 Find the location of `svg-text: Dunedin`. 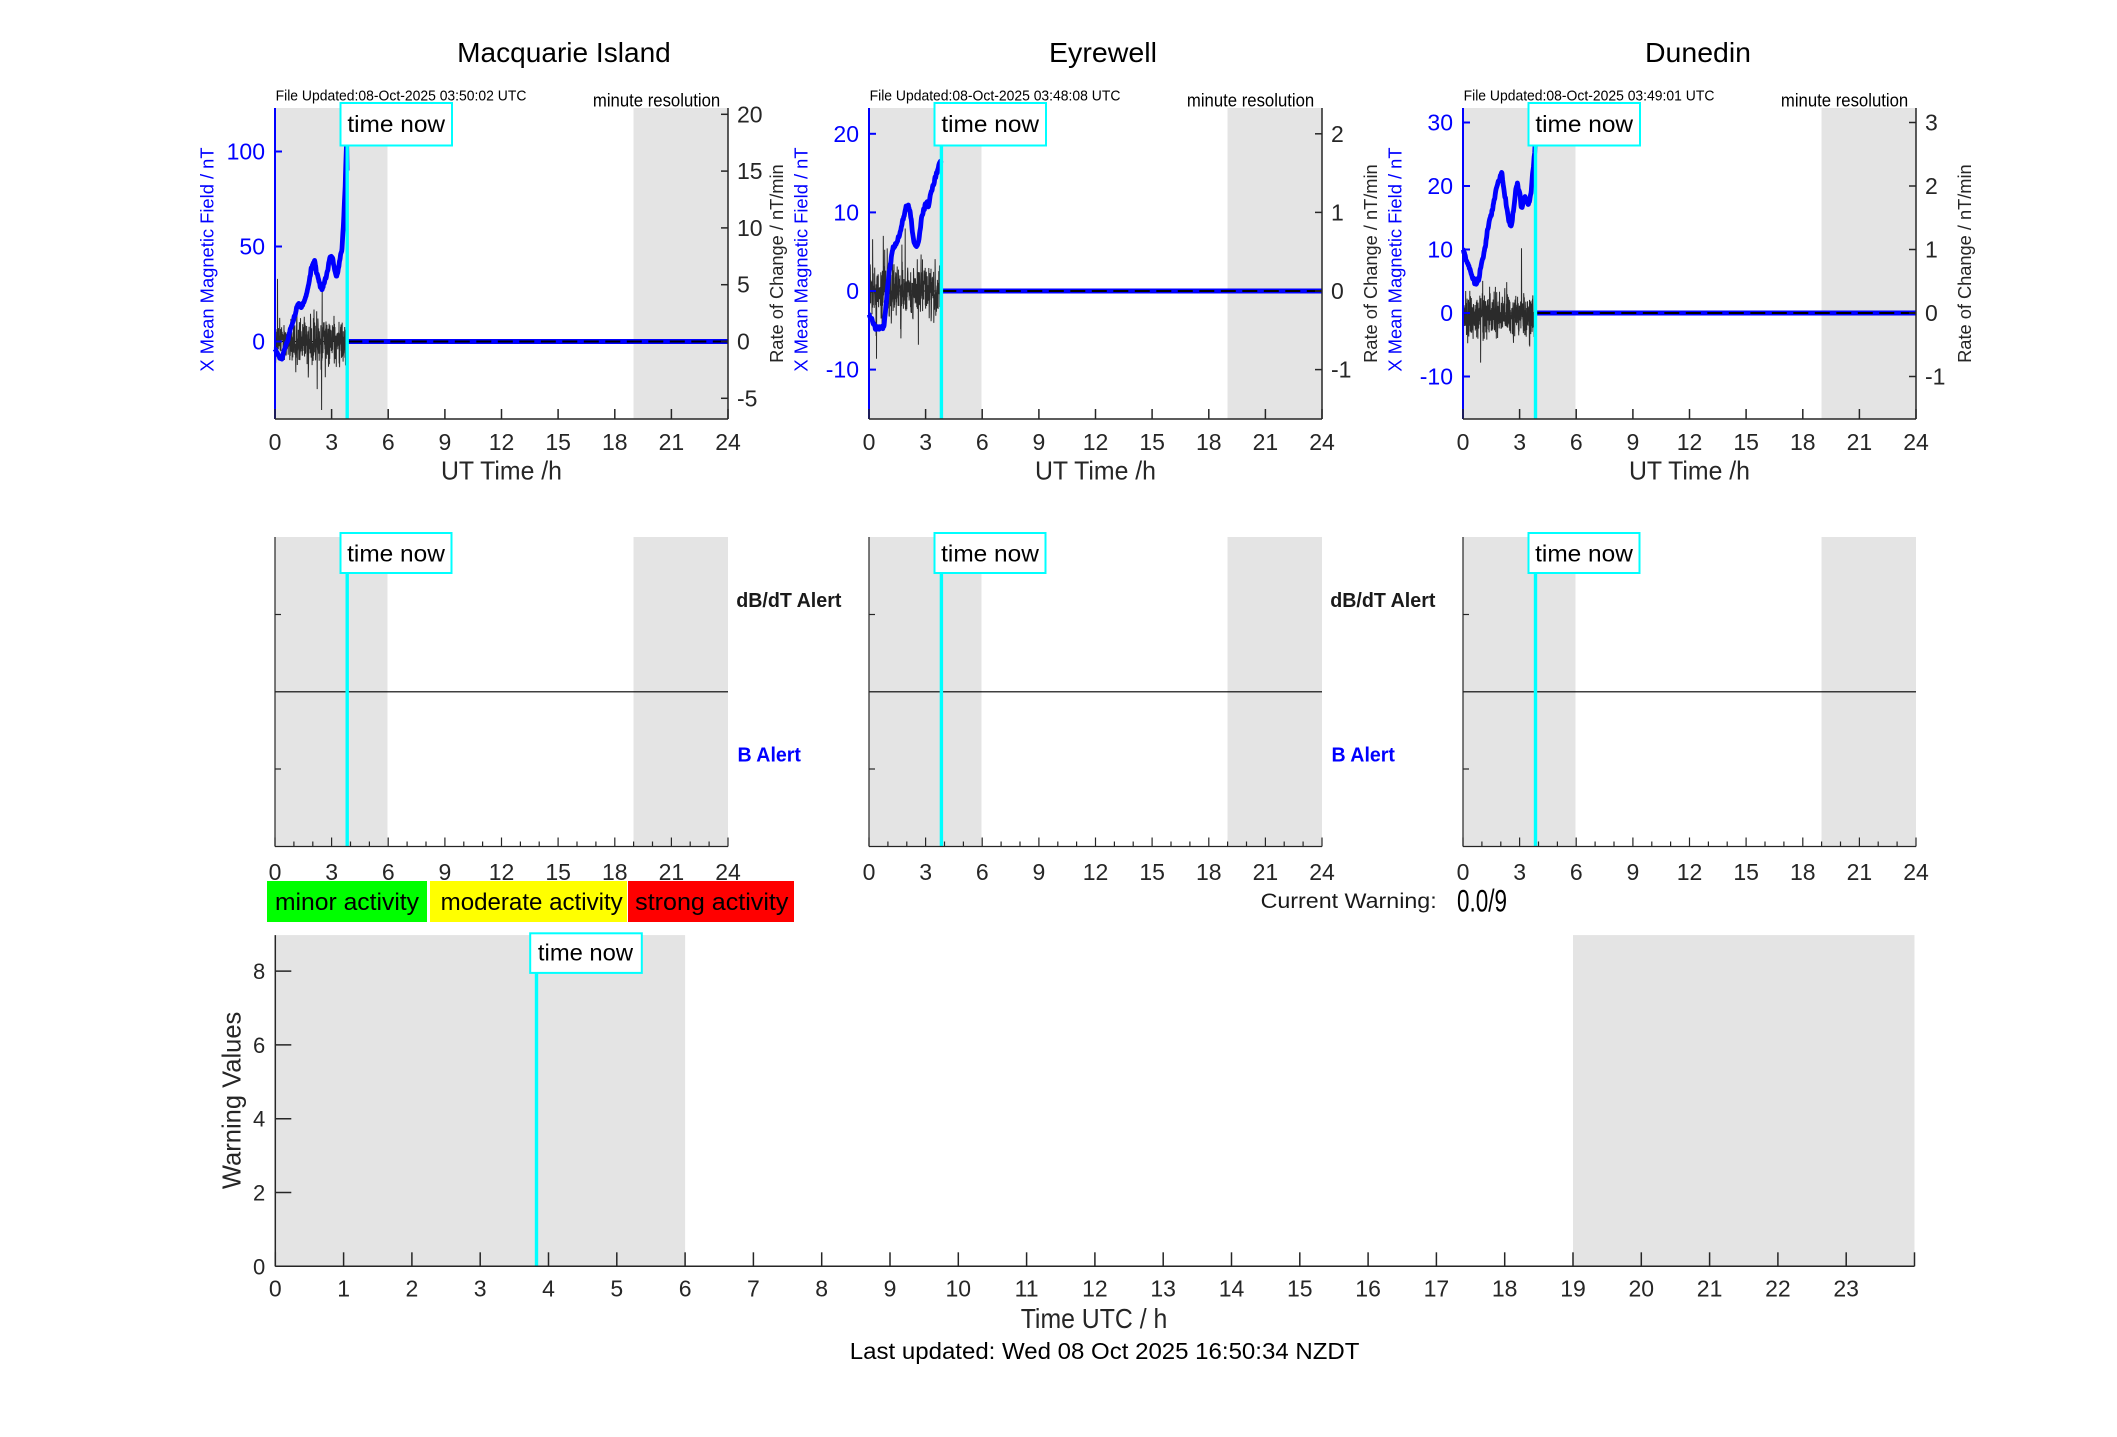

svg-text: Dunedin is located at coordinates (1698, 52).